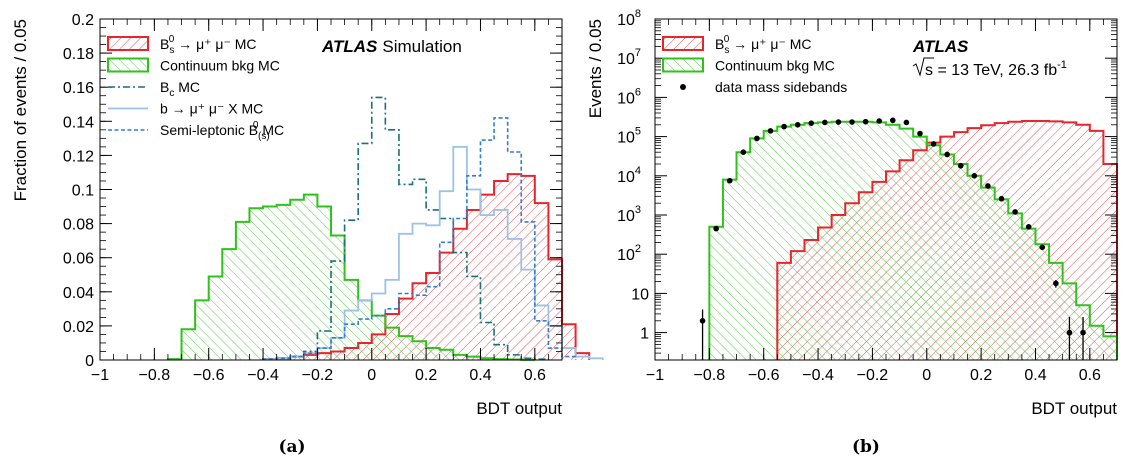 The height and width of the screenshot is (462, 1134). I want to click on atlas-label-b: ATLAS, so click(940, 46).